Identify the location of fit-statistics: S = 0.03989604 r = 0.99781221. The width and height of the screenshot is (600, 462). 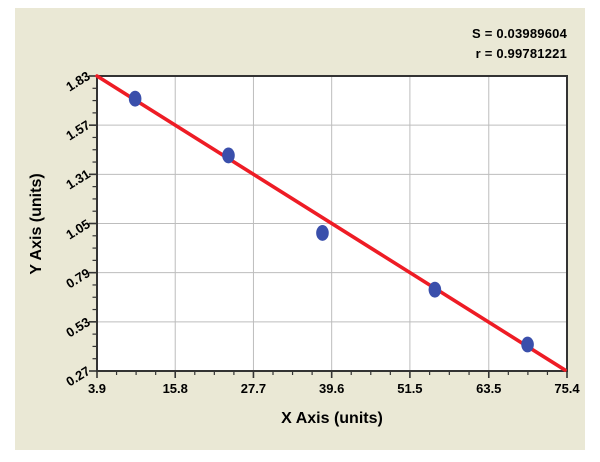
(519, 44).